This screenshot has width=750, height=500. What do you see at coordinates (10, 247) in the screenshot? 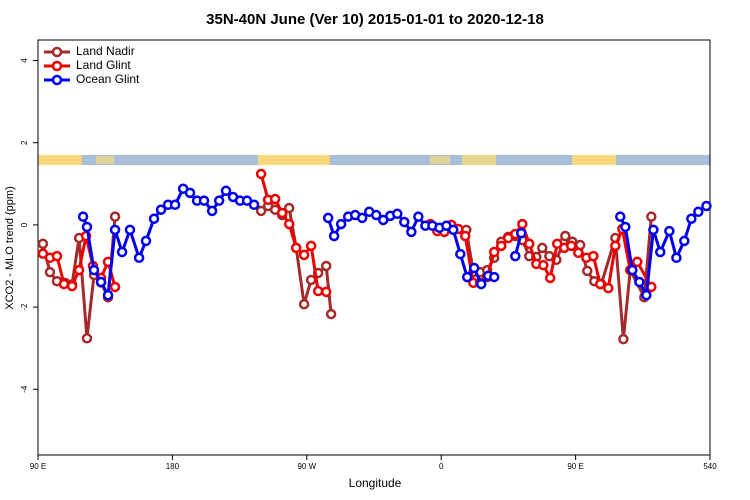
I see `y-axis-label: XCO2 - MLO trend (ppm)` at bounding box center [10, 247].